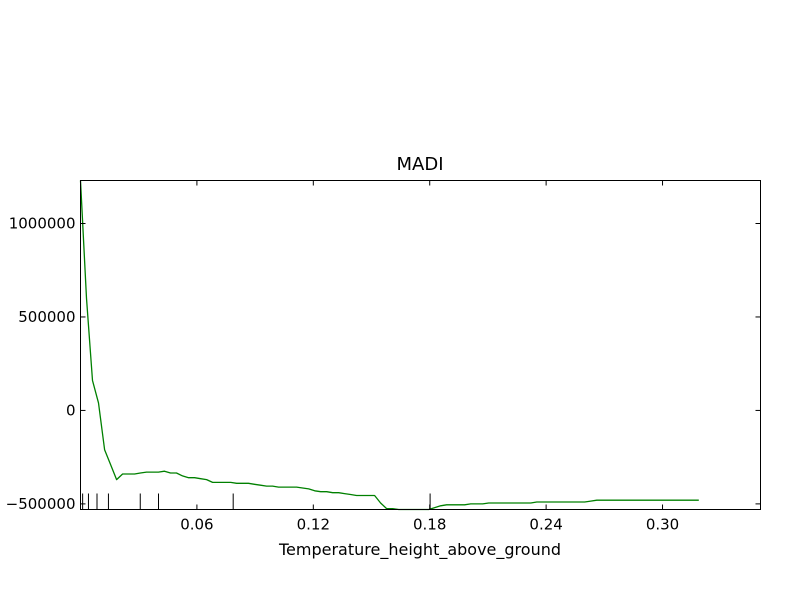  I want to click on y-tick-label: 500000, so click(46, 317).